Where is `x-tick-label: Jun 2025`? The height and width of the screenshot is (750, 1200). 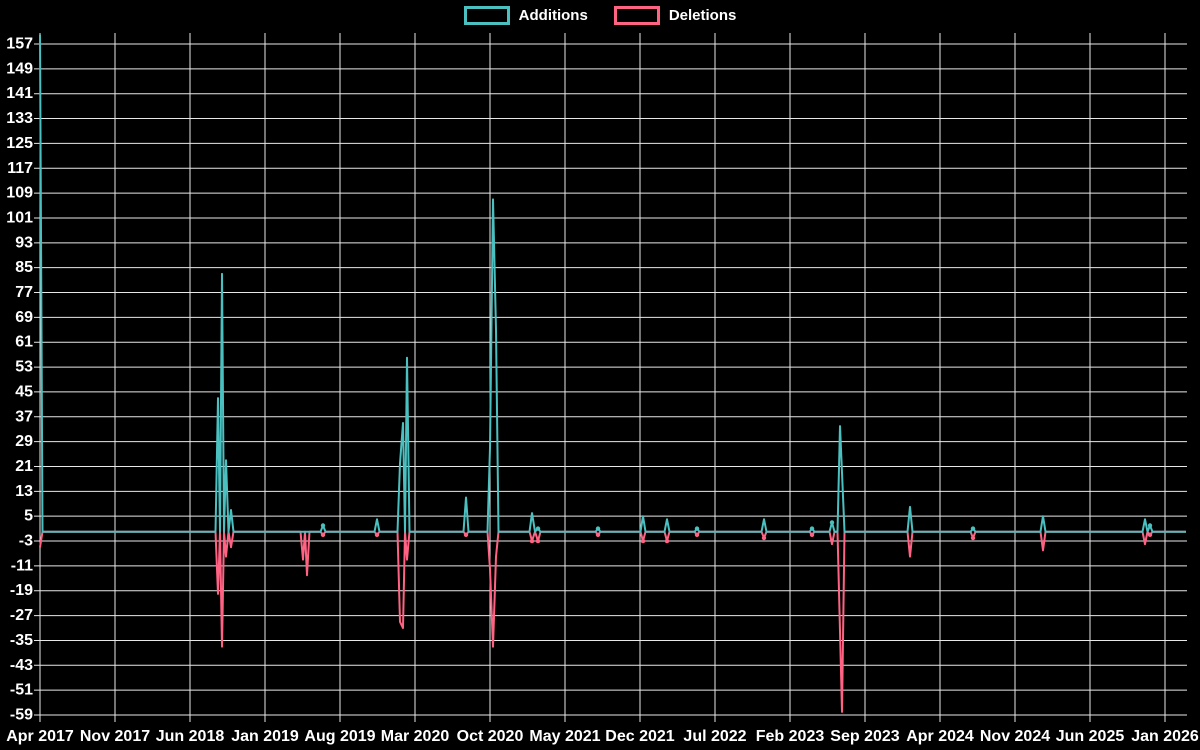 x-tick-label: Jun 2025 is located at coordinates (1090, 736).